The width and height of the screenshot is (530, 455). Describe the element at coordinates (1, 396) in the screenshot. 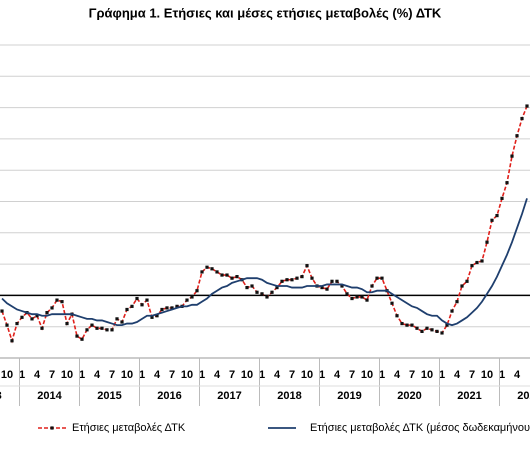

I see `year-label: 2013` at that location.